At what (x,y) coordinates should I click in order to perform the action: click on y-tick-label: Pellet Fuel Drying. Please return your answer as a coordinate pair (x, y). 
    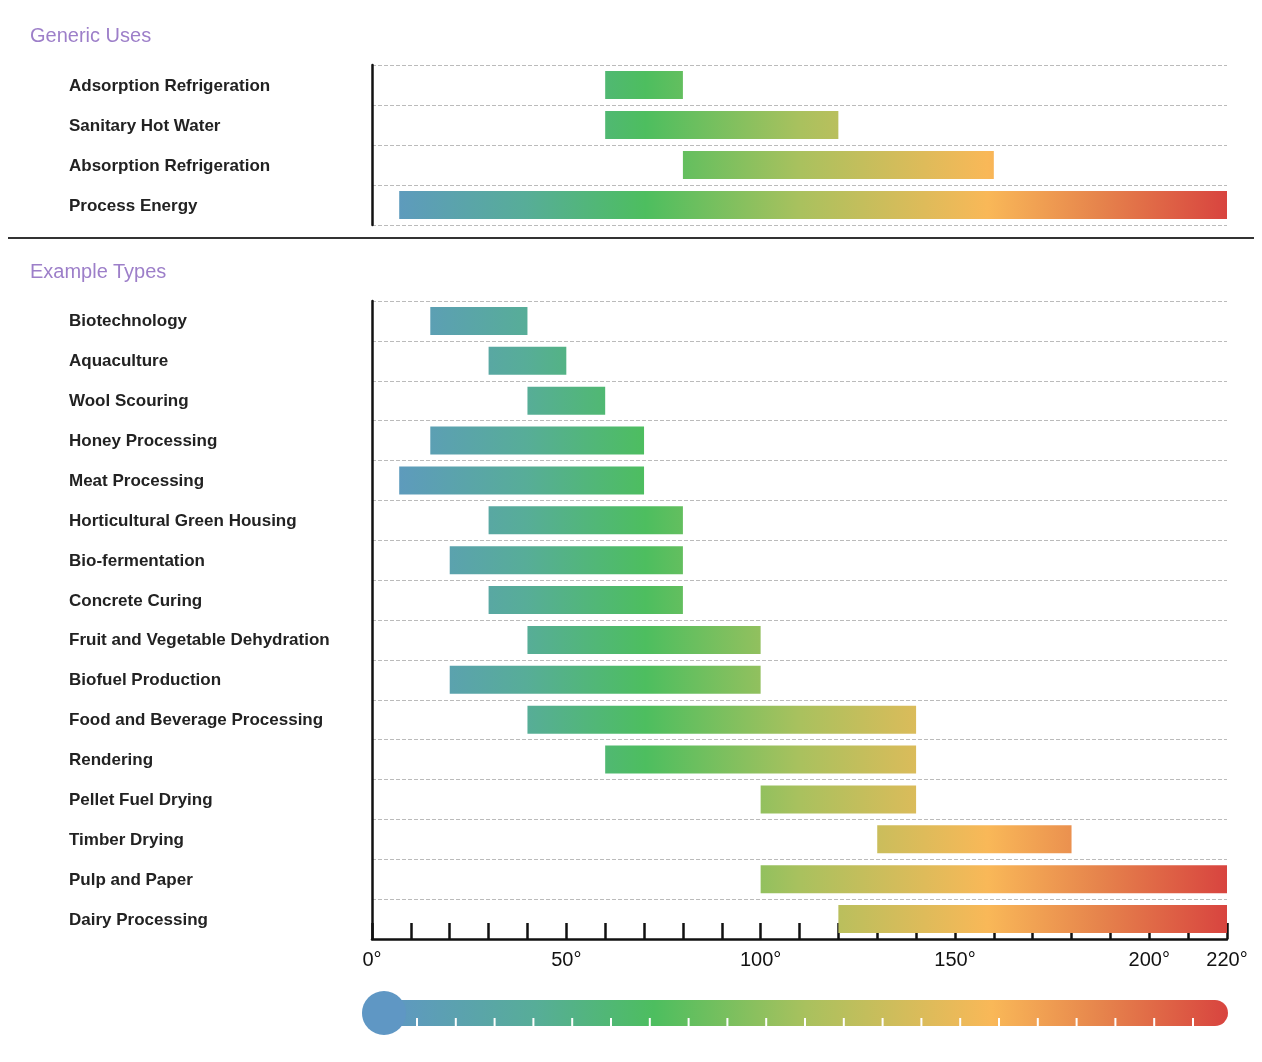
    Looking at the image, I should click on (141, 799).